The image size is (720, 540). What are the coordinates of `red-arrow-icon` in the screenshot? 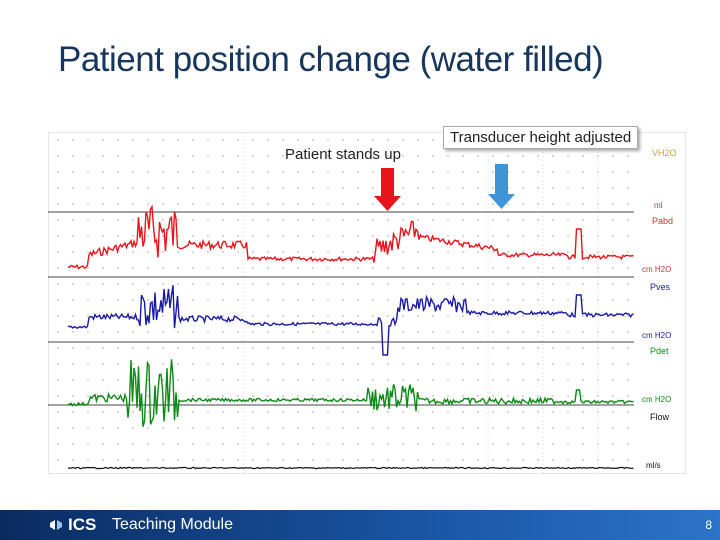 It's located at (387, 189).